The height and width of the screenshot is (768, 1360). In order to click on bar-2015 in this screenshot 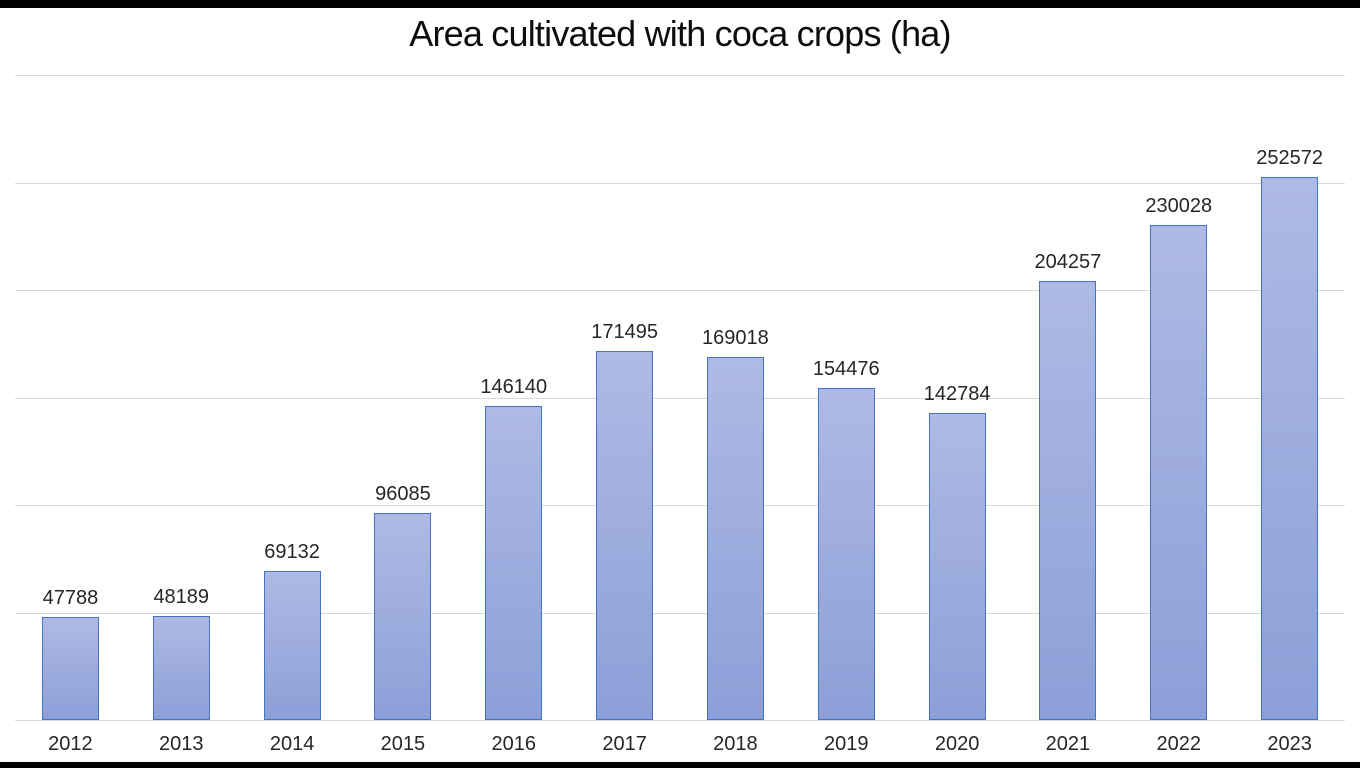, I will do `click(403, 616)`.